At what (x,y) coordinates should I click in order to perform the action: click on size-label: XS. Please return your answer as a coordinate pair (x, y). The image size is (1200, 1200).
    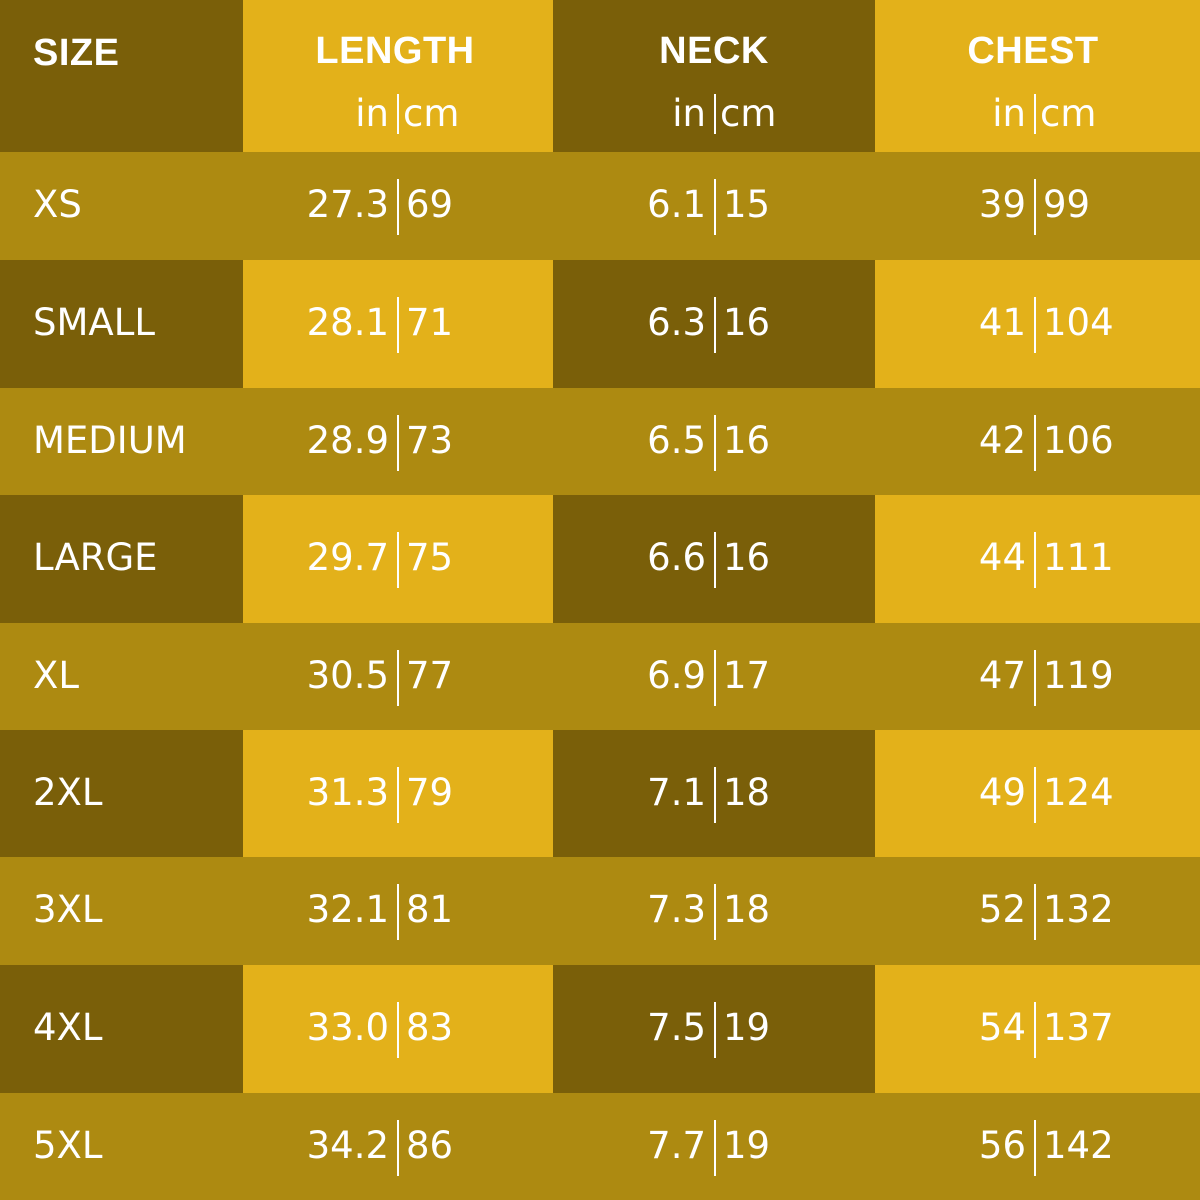
    Looking at the image, I should click on (57, 204).